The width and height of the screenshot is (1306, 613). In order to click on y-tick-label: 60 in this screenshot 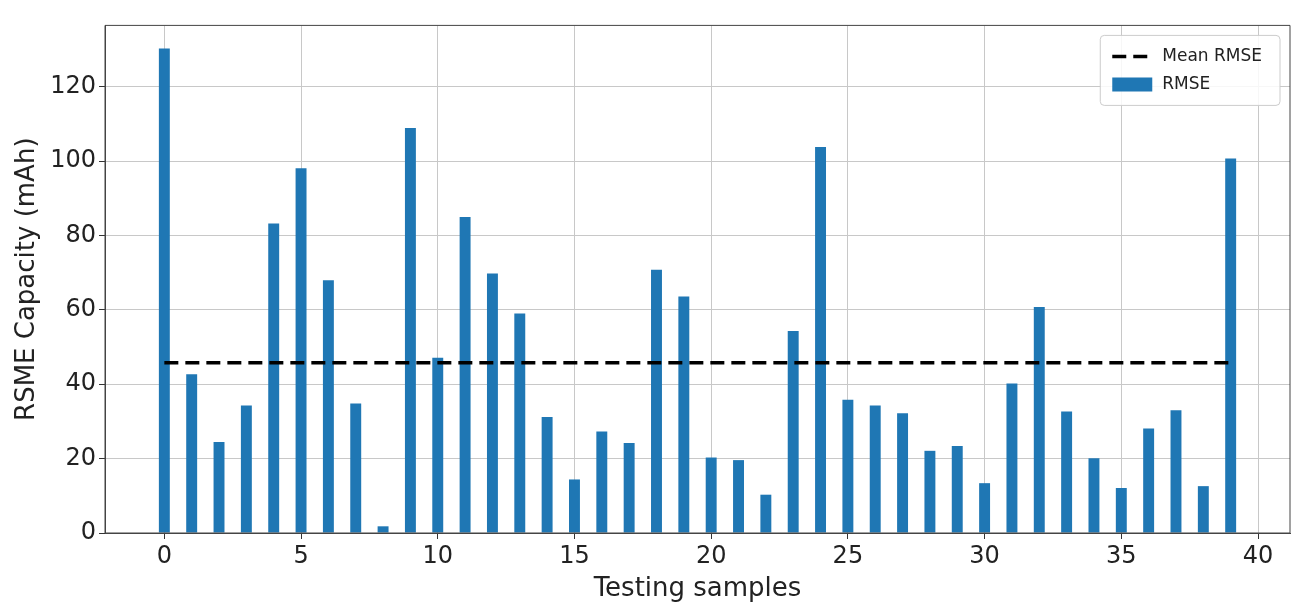, I will do `click(81, 308)`.